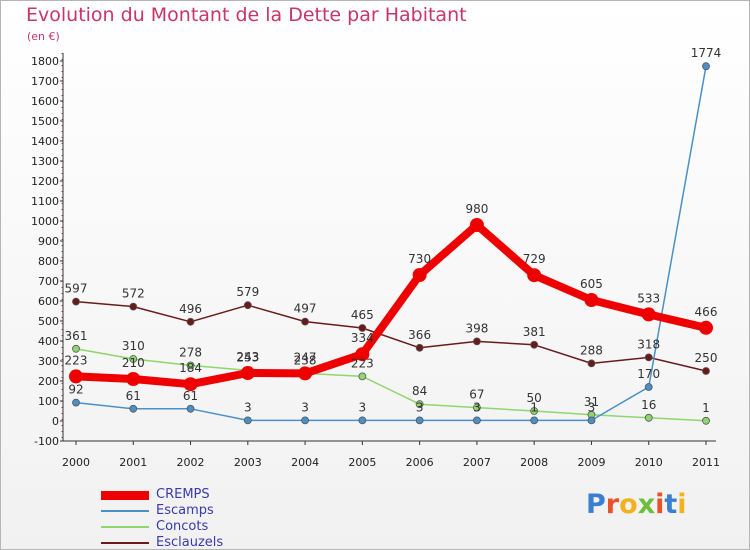 The width and height of the screenshot is (750, 550). I want to click on legend-label: Esclauzels, so click(190, 542).